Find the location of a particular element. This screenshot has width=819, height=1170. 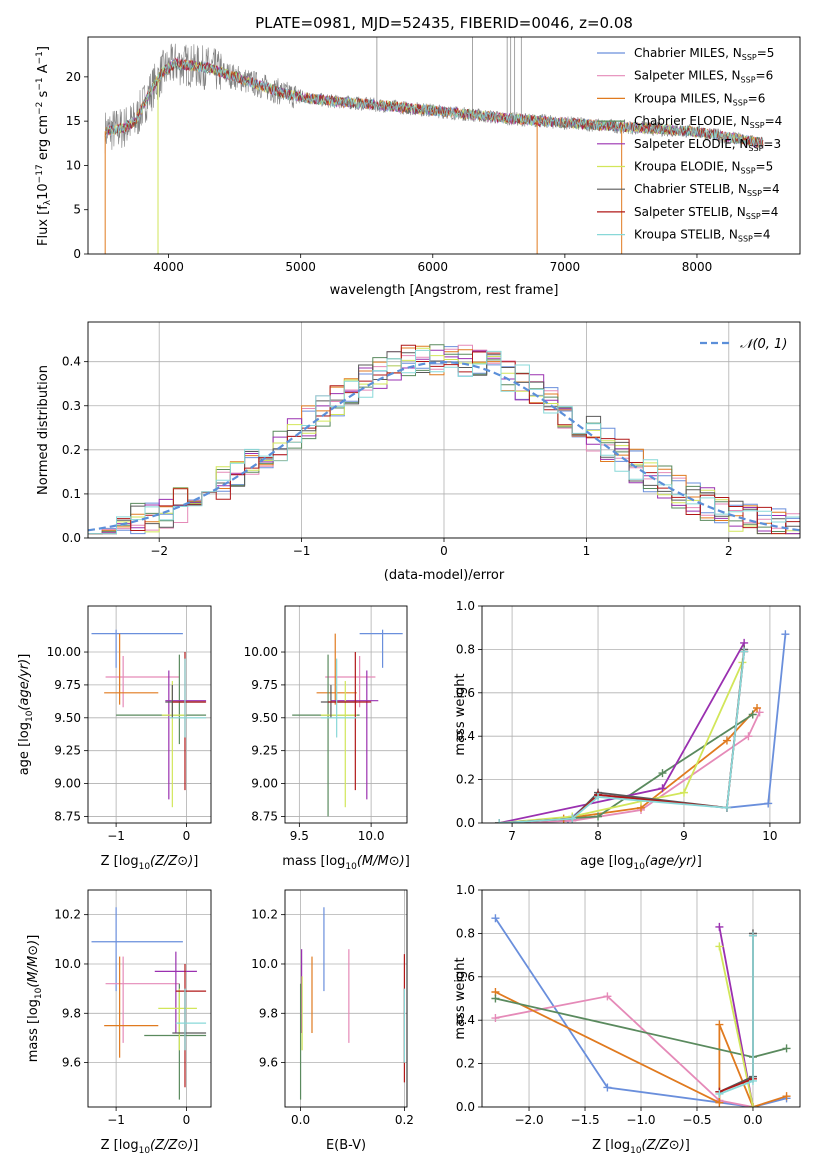

x-tick-label: −2 is located at coordinates (159, 551).